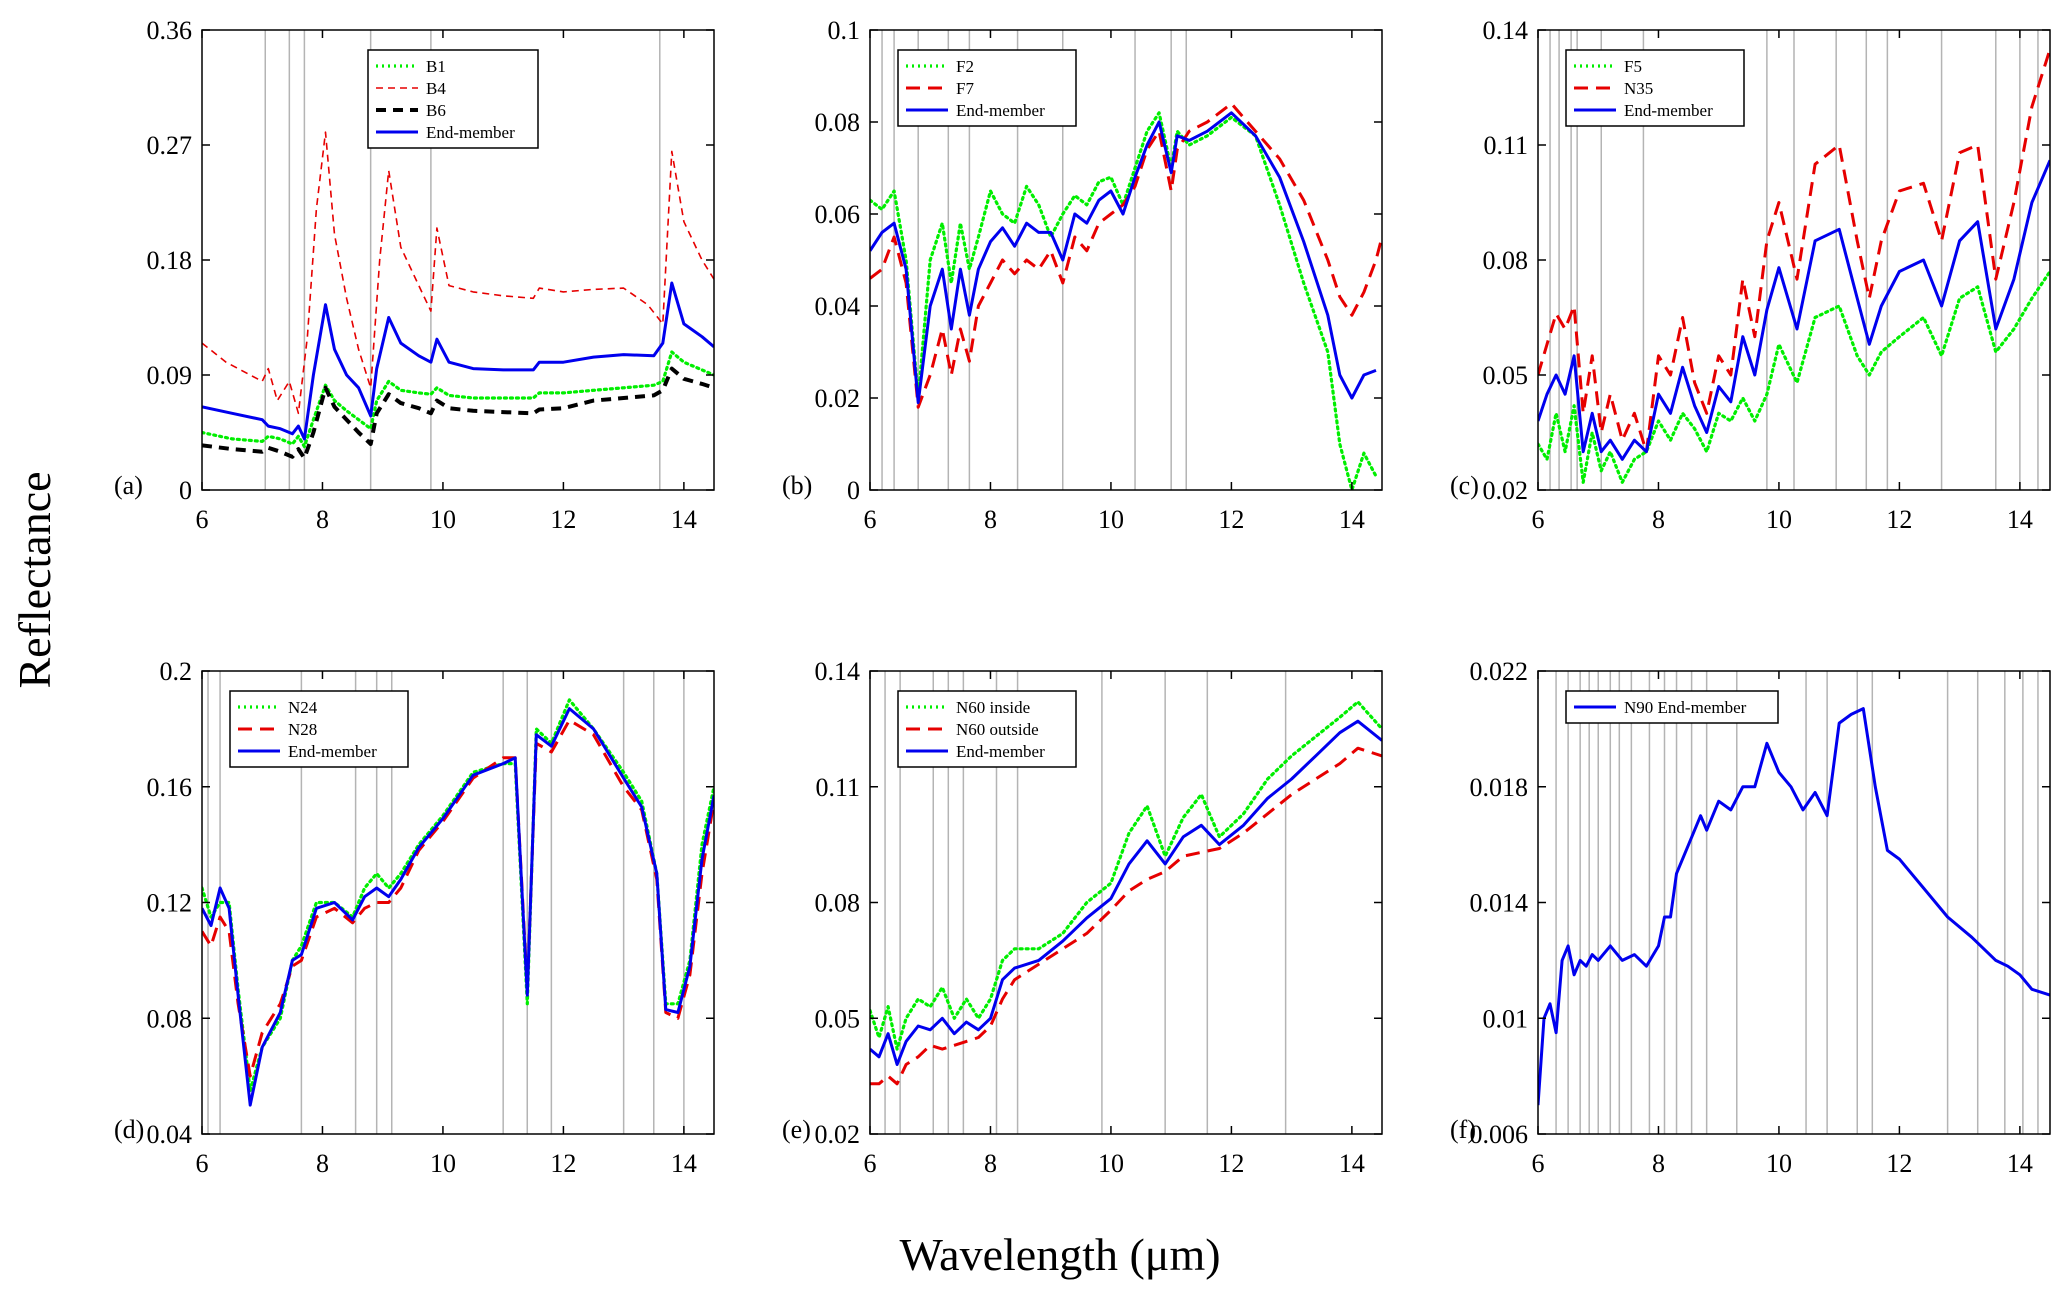  Describe the element at coordinates (1685, 707) in the screenshot. I see `legend-entry: N90 End-member` at that location.